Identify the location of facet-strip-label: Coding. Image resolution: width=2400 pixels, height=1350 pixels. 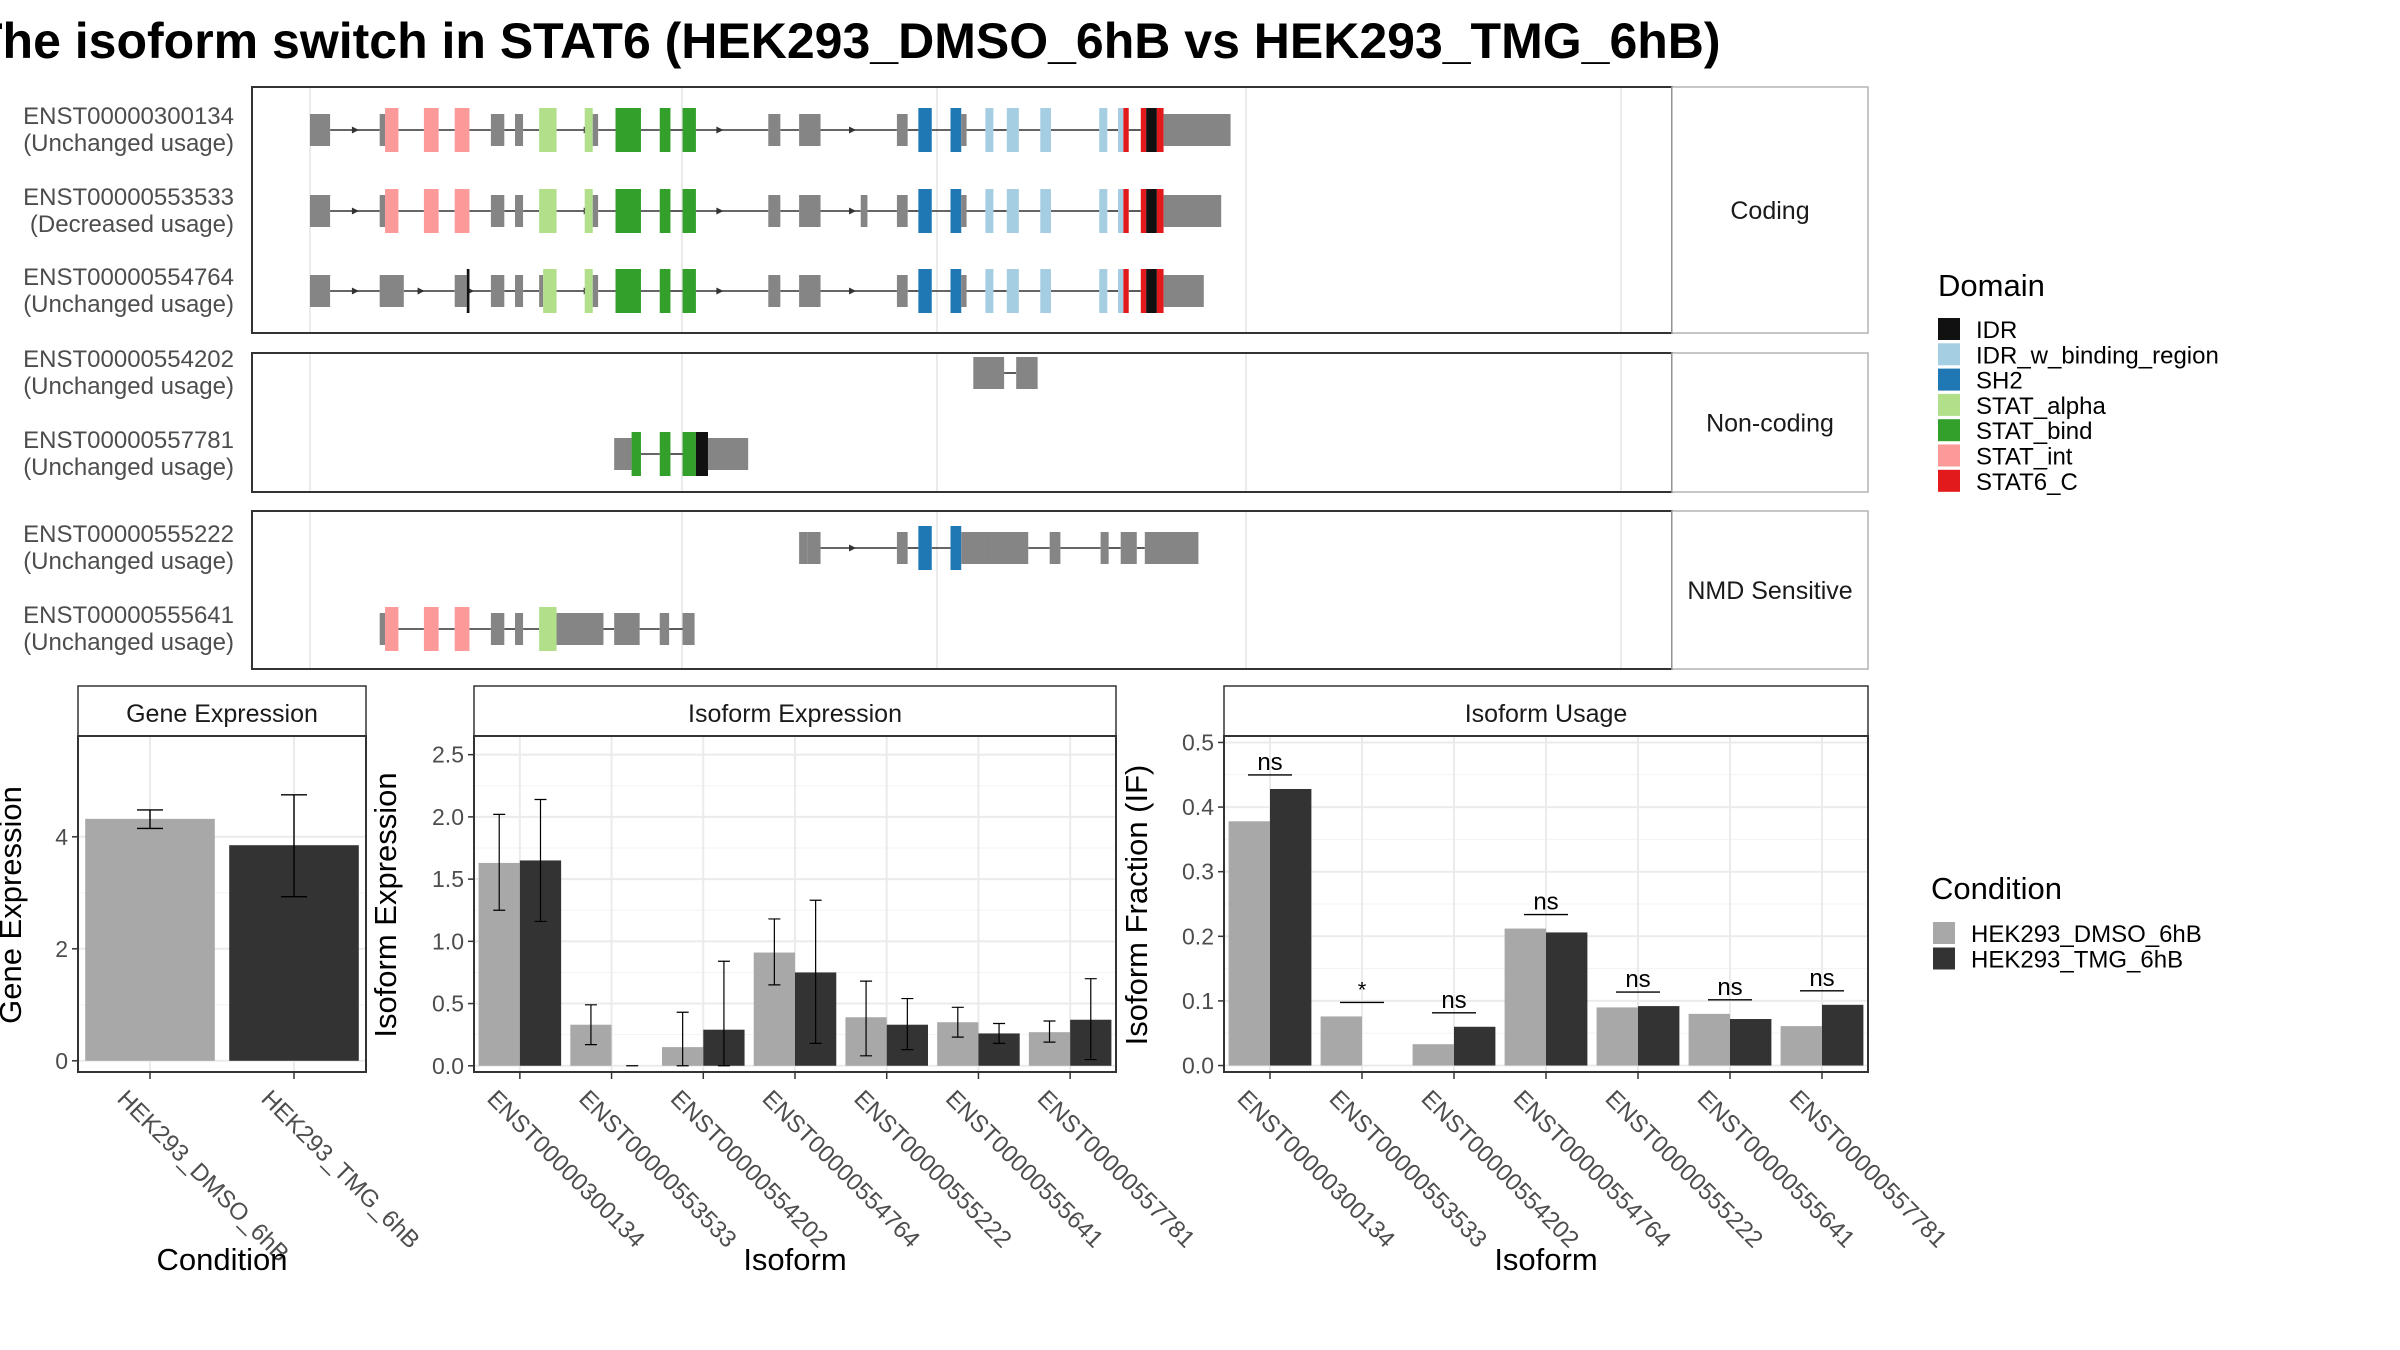
(1769, 211).